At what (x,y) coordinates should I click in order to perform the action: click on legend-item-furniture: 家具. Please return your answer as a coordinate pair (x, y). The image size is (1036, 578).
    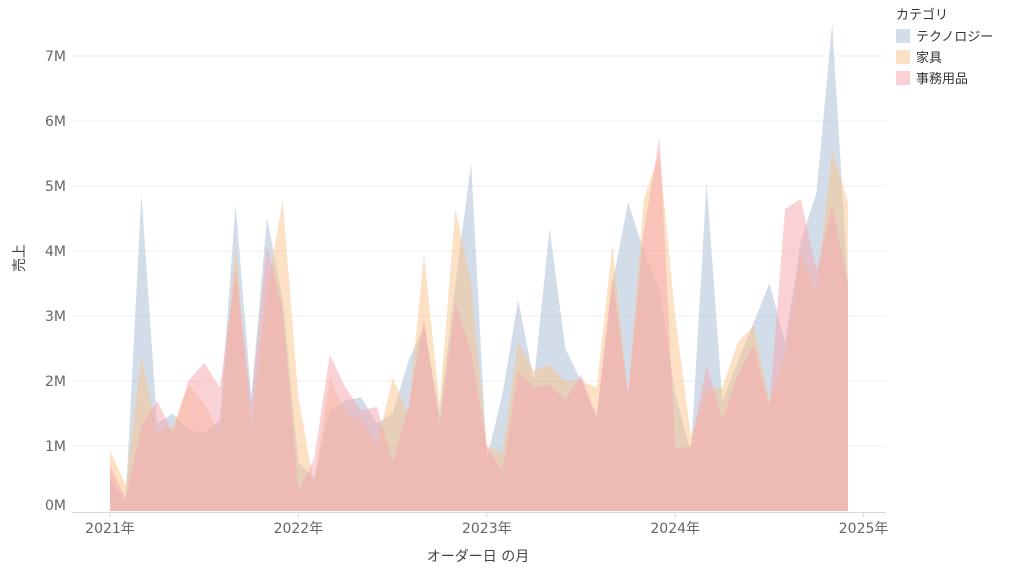
    Looking at the image, I should click on (944, 56).